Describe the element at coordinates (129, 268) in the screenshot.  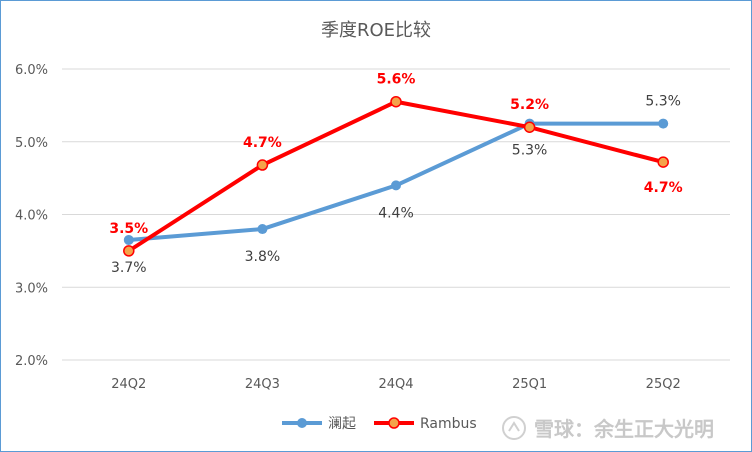
I see `data-label: 3.7%` at that location.